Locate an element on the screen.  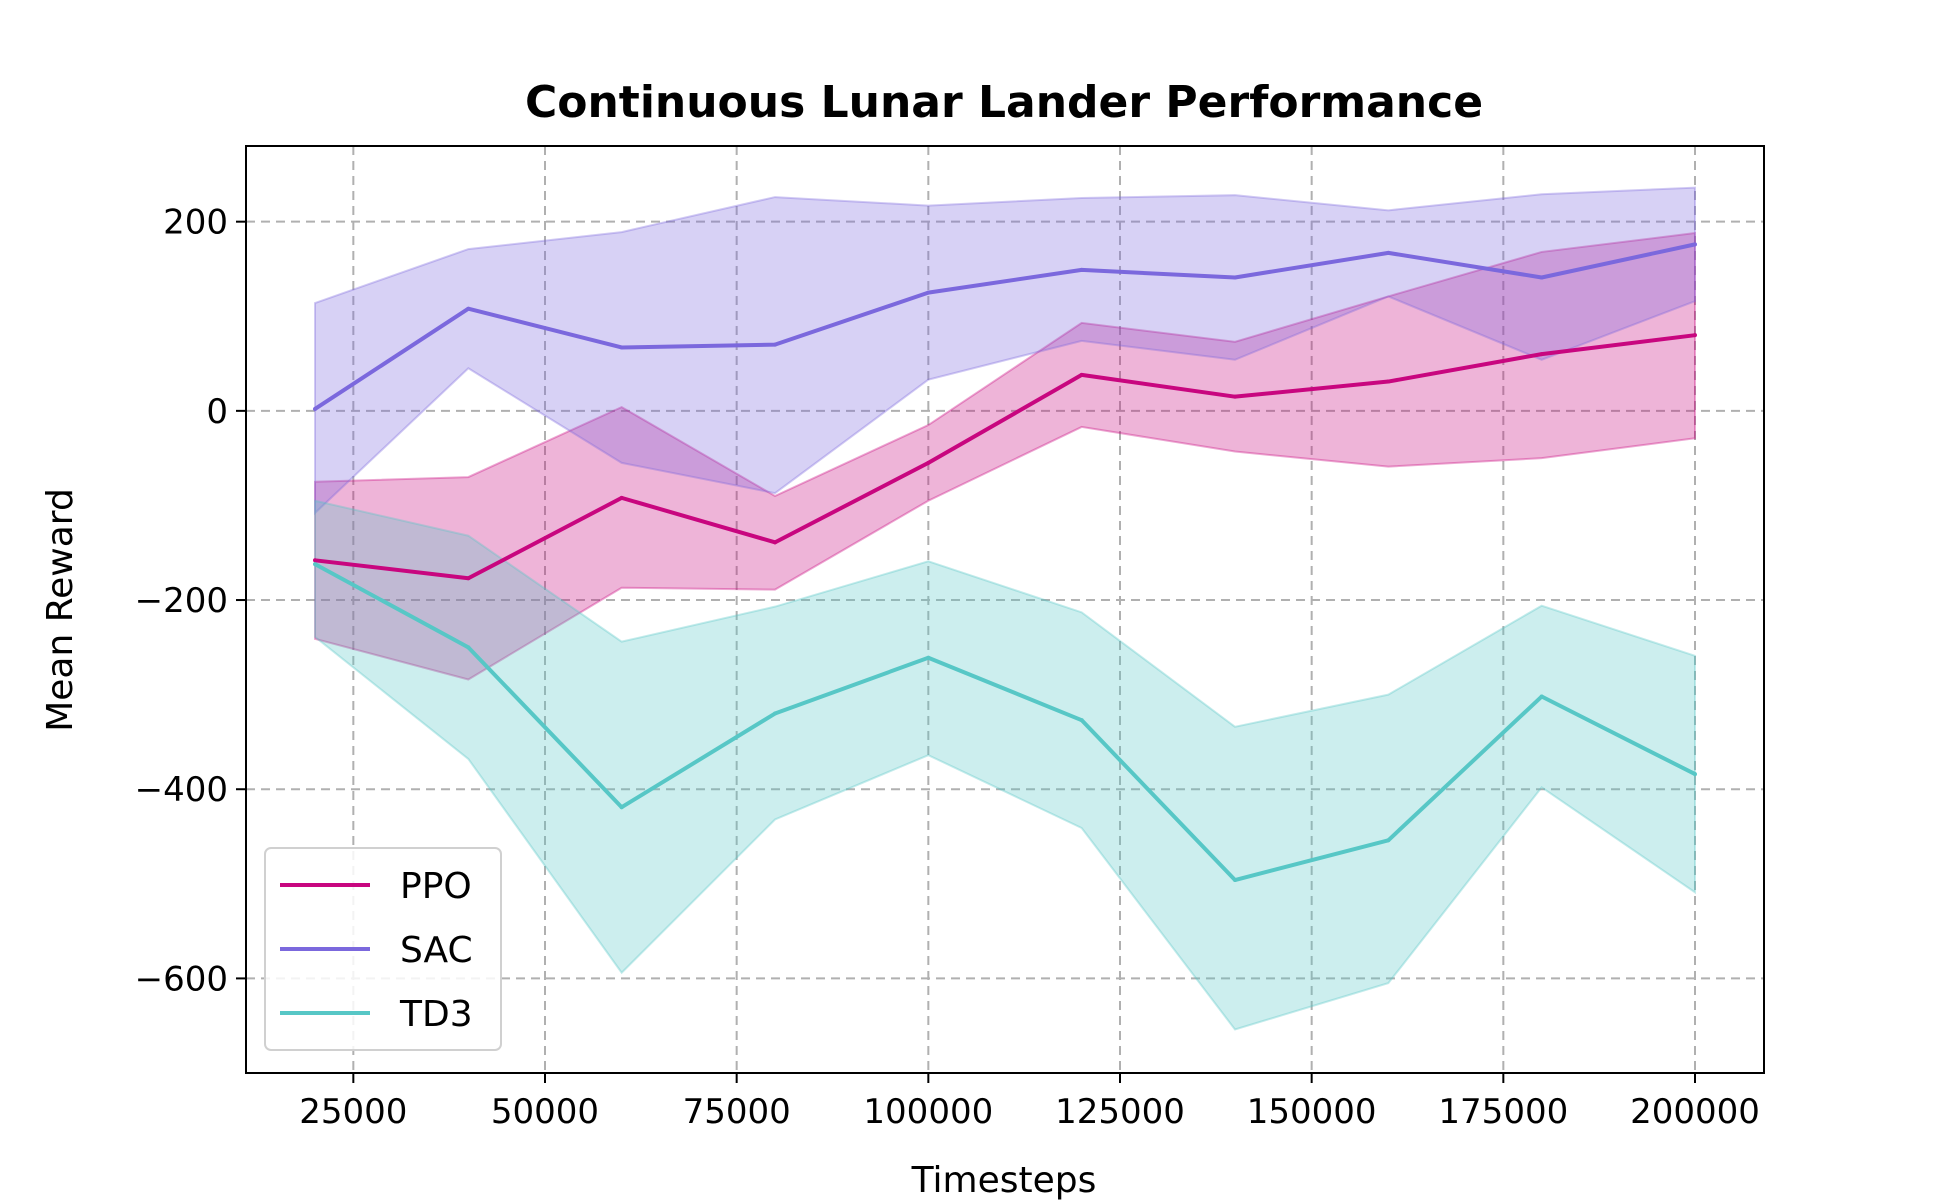
x-tick-label: 50000 is located at coordinates (545, 1112).